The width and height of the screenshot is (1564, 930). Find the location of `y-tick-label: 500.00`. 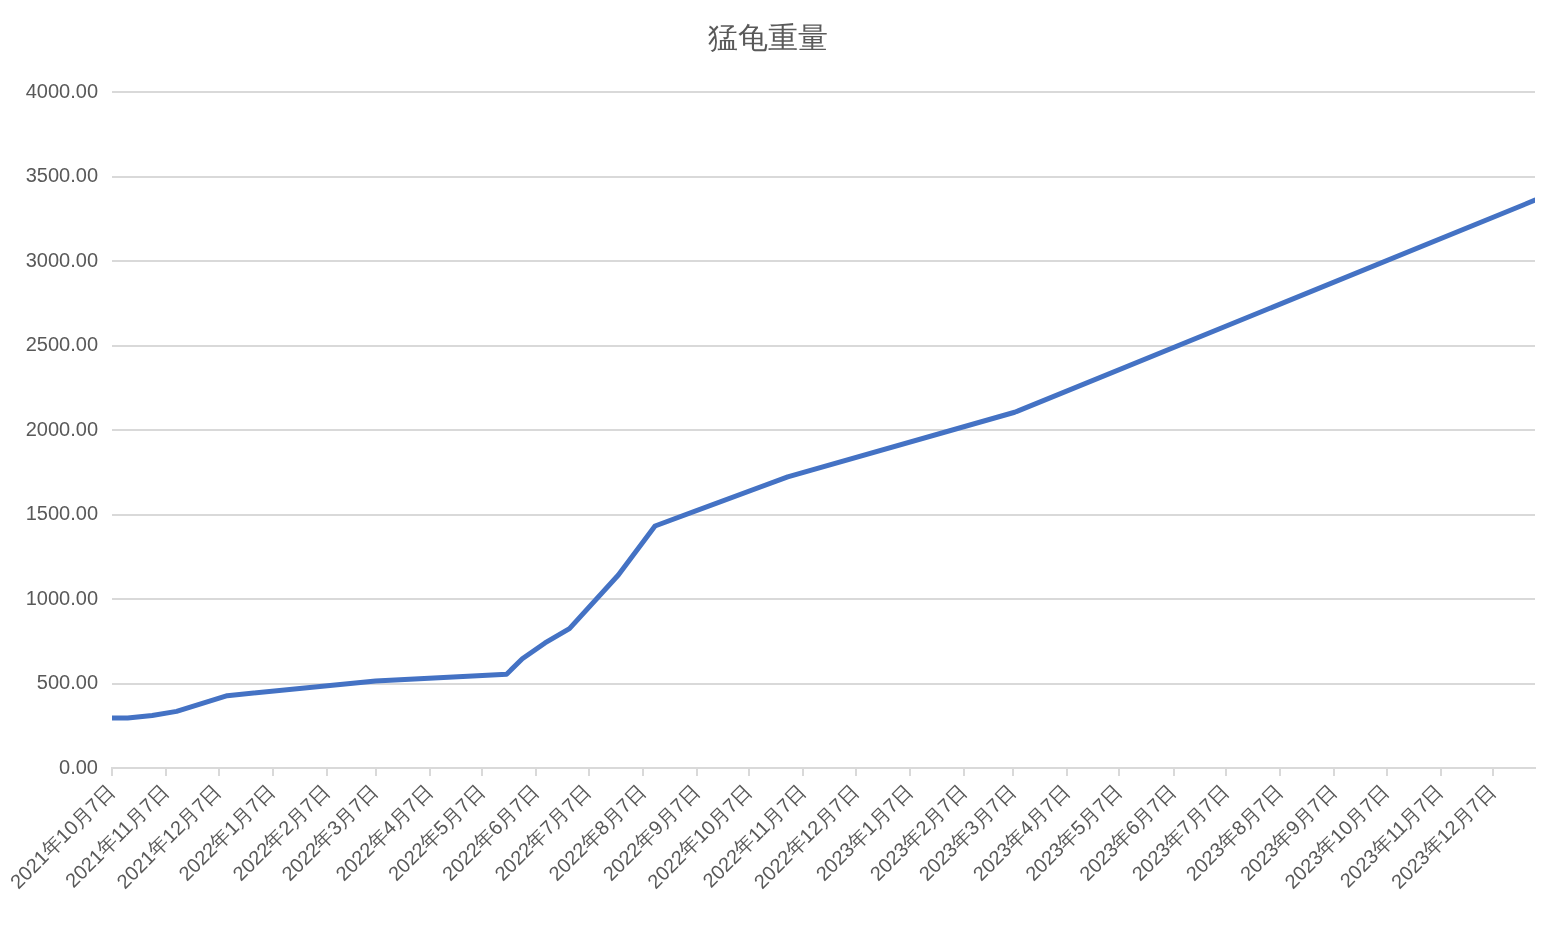

y-tick-label: 500.00 is located at coordinates (67, 682).